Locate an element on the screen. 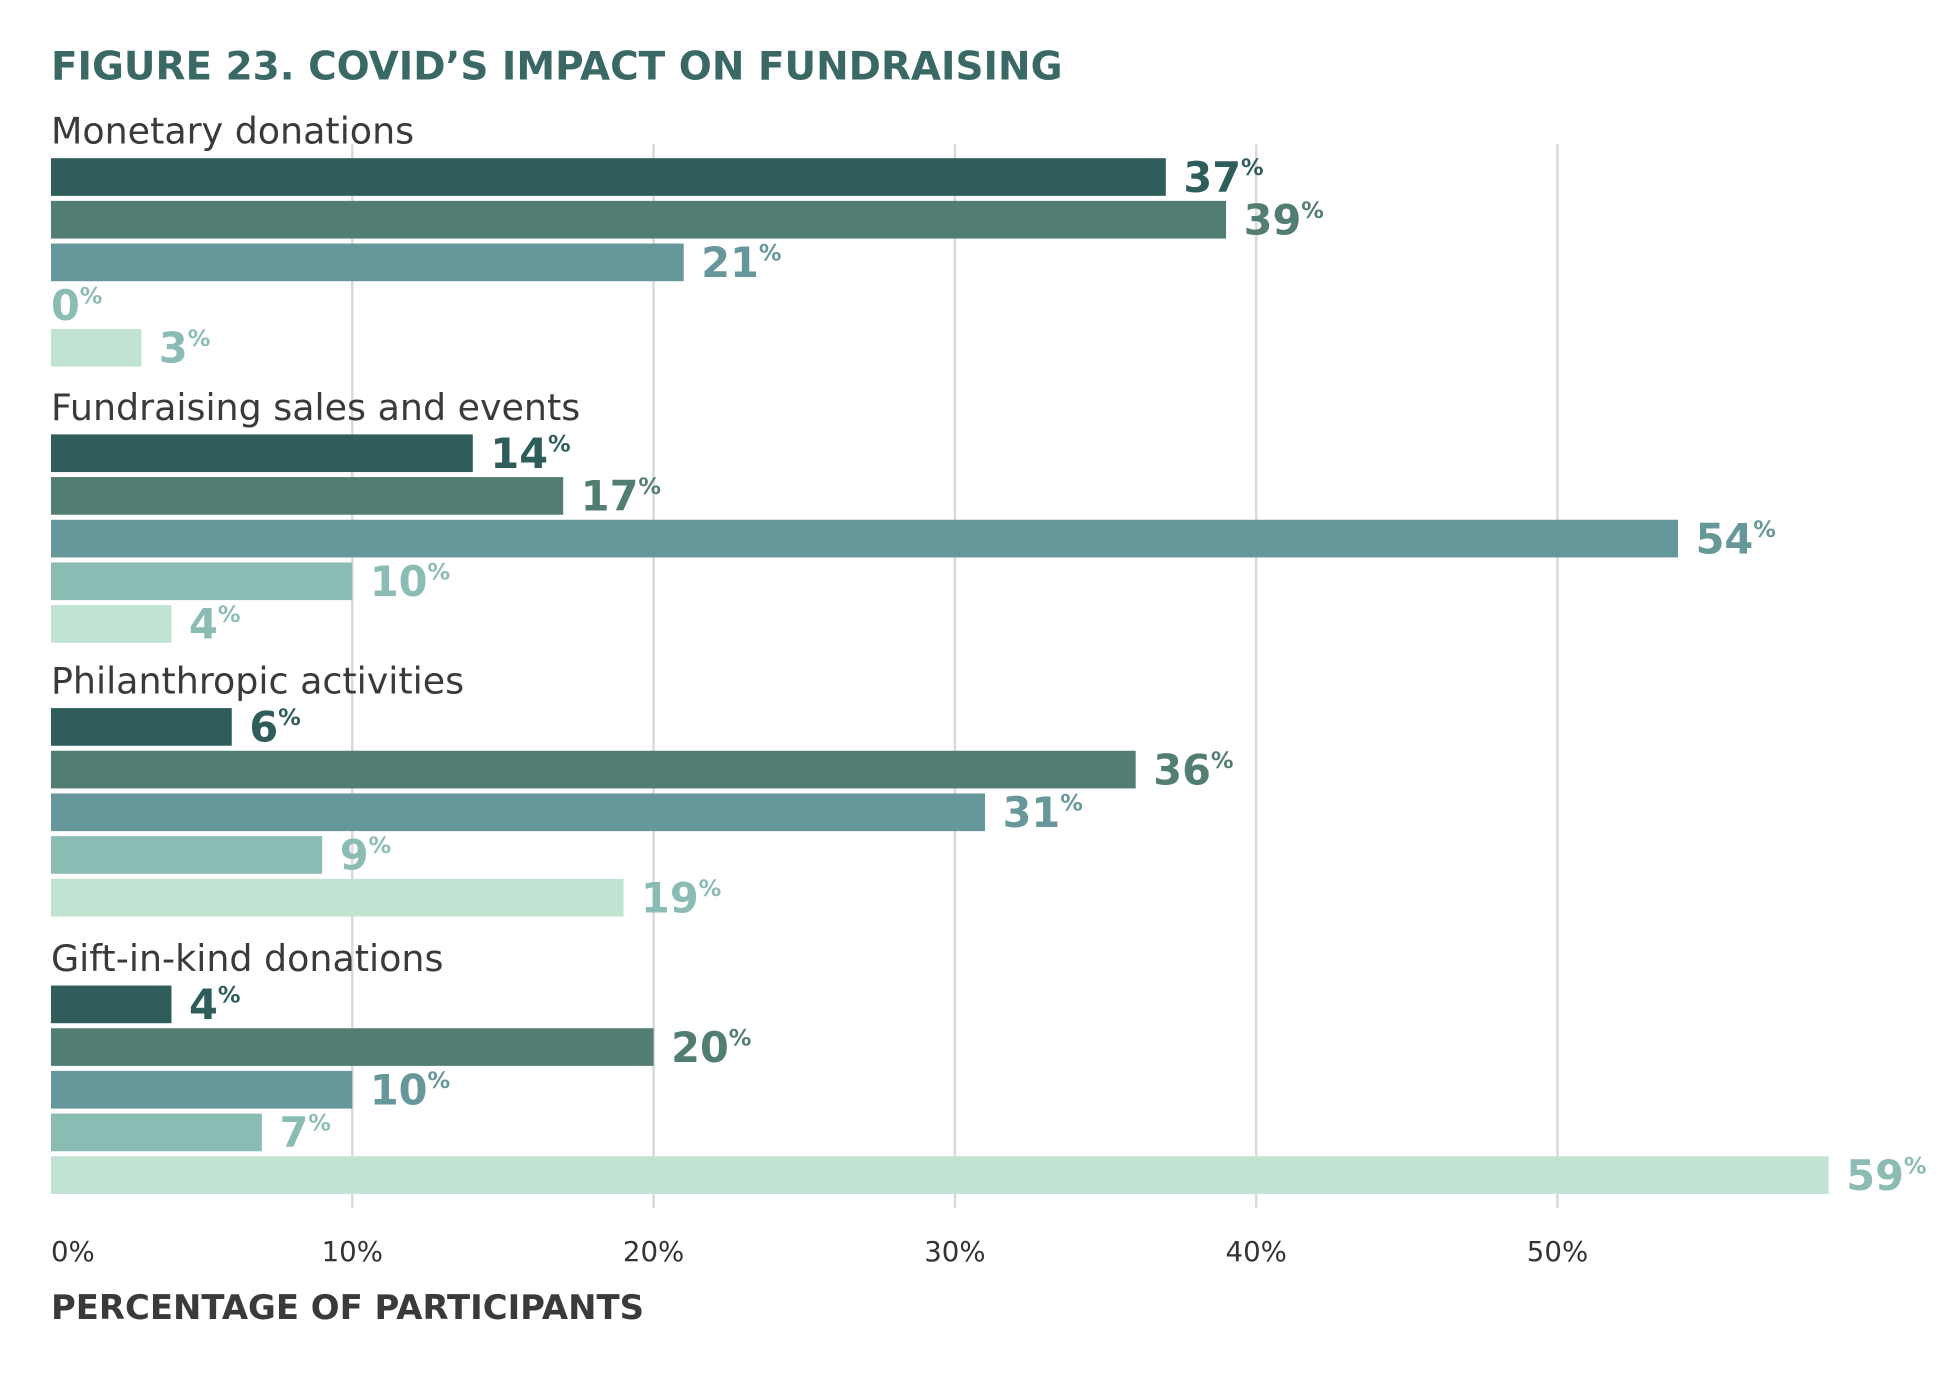 The image size is (1960, 1381). x-tick-label: 50% is located at coordinates (1557, 1251).